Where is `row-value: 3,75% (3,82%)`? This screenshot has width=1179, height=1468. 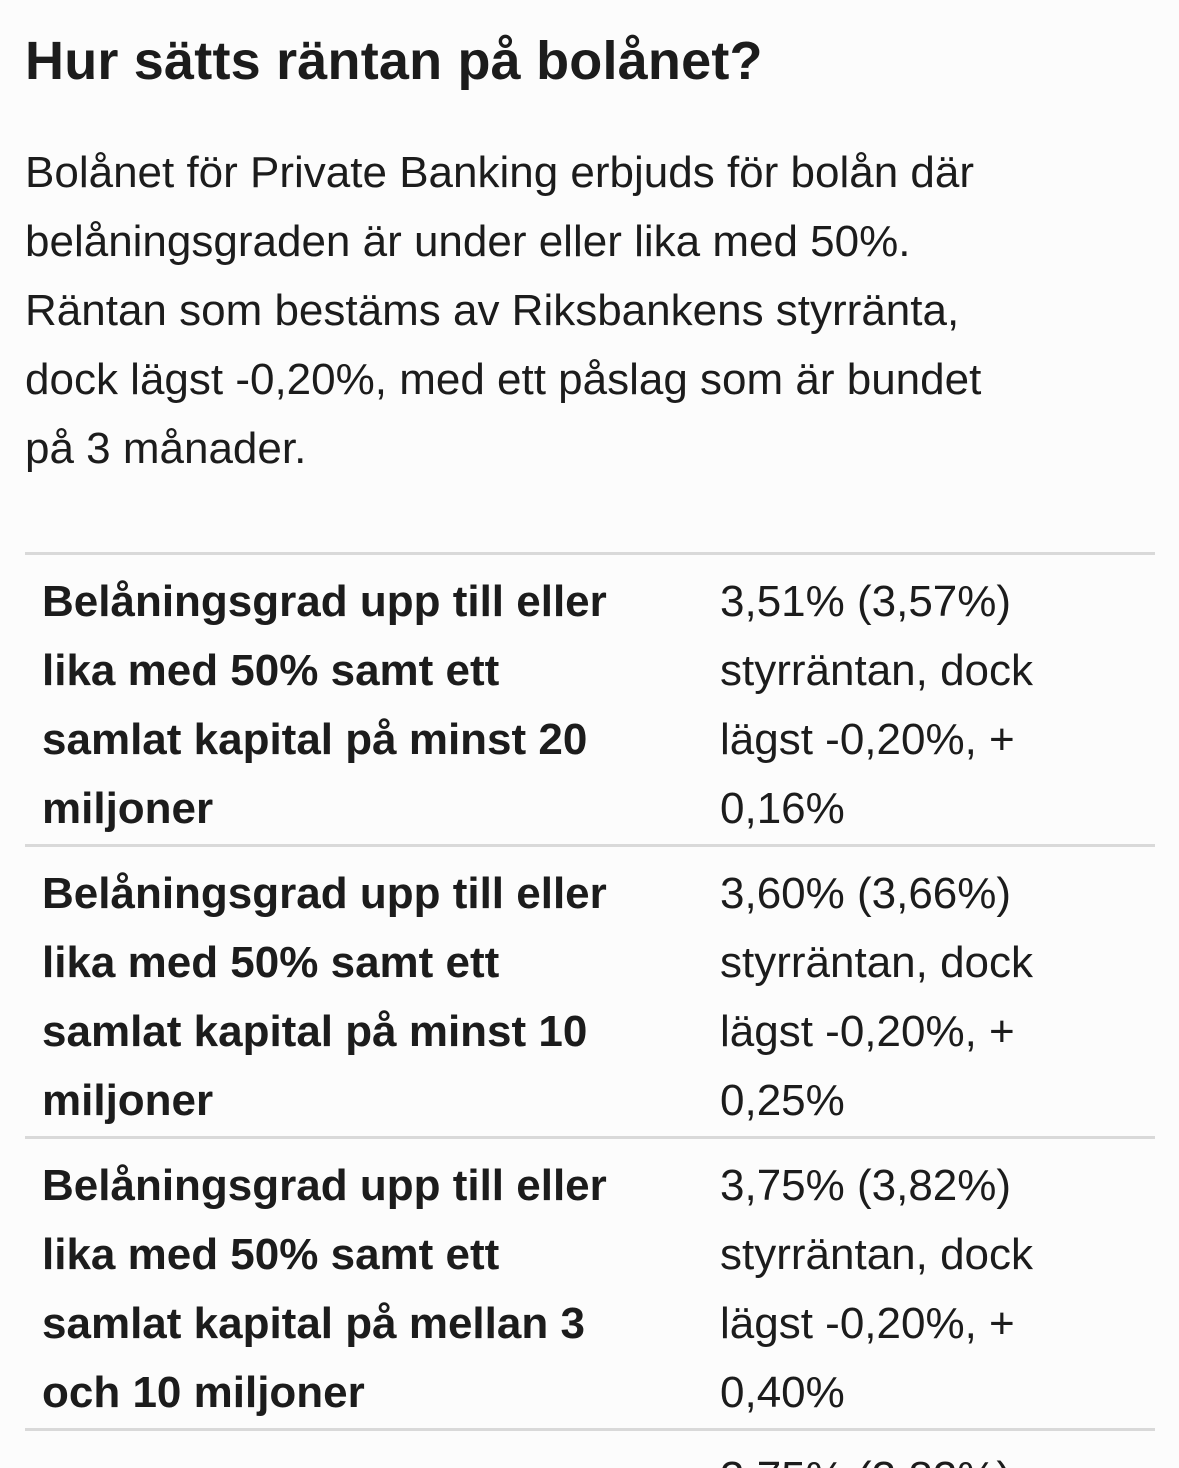
row-value: 3,75% (3,82%) is located at coordinates (929, 1455).